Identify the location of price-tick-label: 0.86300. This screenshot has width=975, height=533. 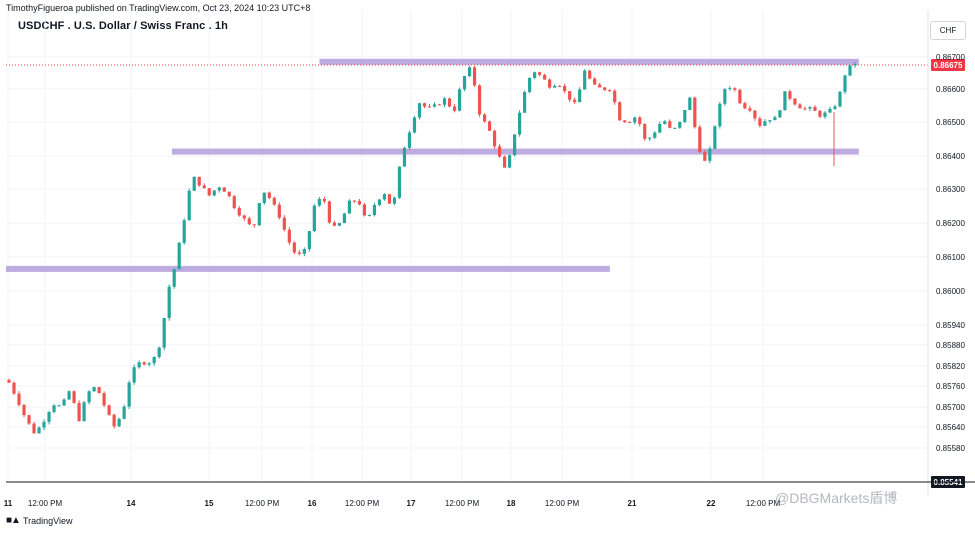
(950, 189).